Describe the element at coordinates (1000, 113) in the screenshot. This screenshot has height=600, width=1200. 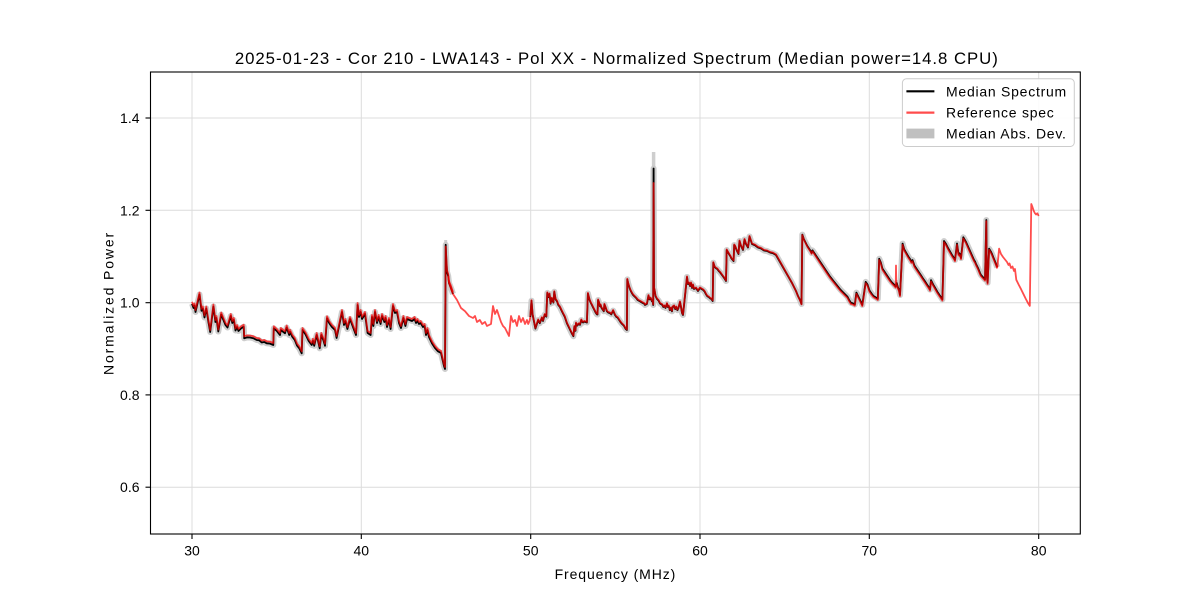
I see `svg-text: Reference spec` at that location.